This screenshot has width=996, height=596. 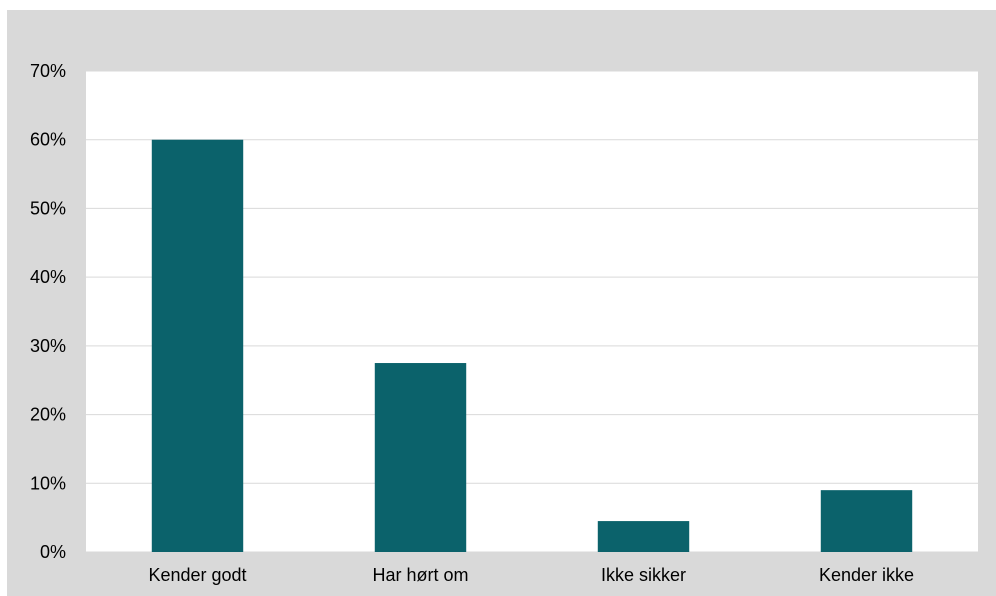 What do you see at coordinates (643, 575) in the screenshot?
I see `x-tick-label: Ikke sikker` at bounding box center [643, 575].